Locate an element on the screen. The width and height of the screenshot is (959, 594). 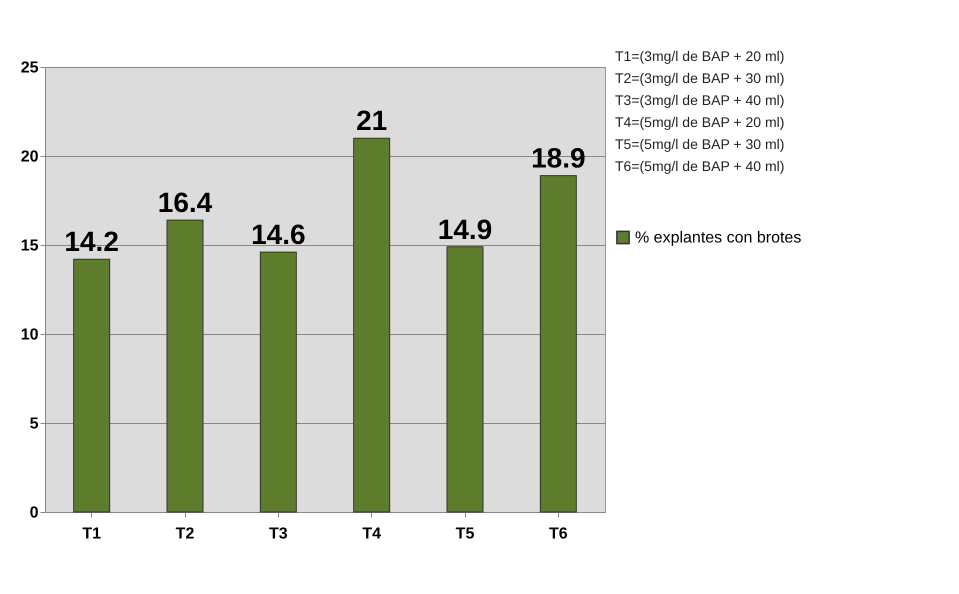
data-label: 14.9 is located at coordinates (465, 229).